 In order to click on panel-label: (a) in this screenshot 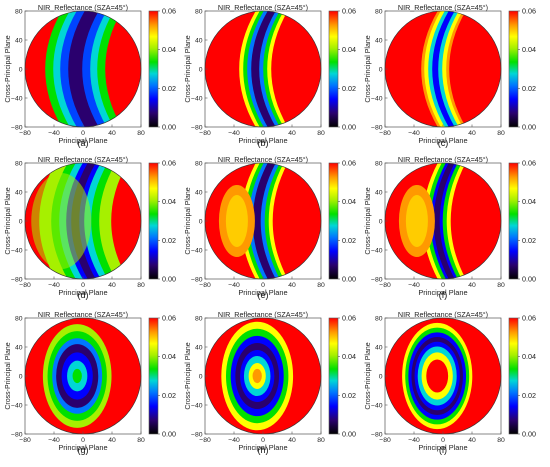, I will do `click(83, 143)`.